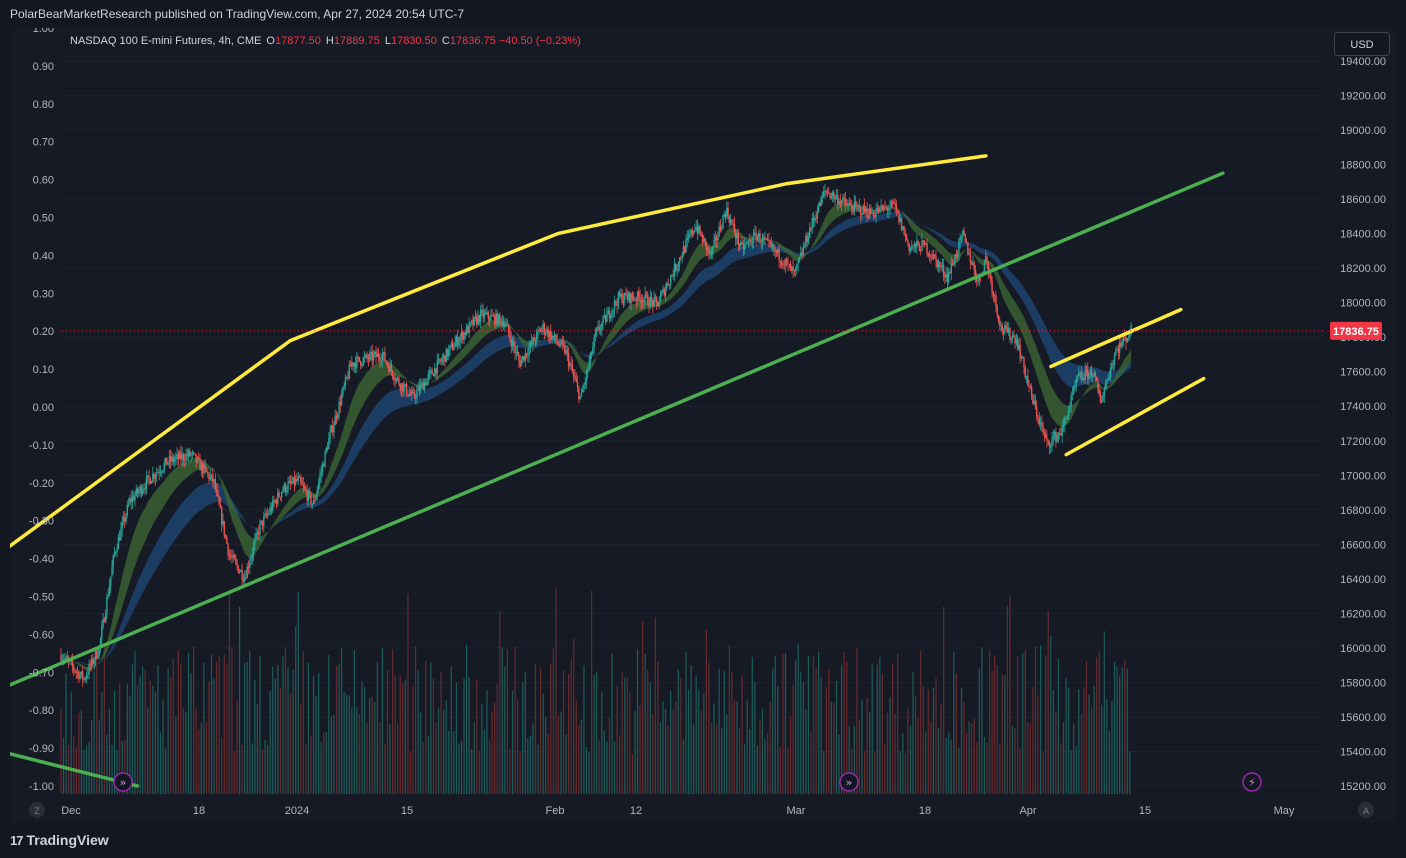  What do you see at coordinates (1362, 44) in the screenshot?
I see `currency-button: USD` at bounding box center [1362, 44].